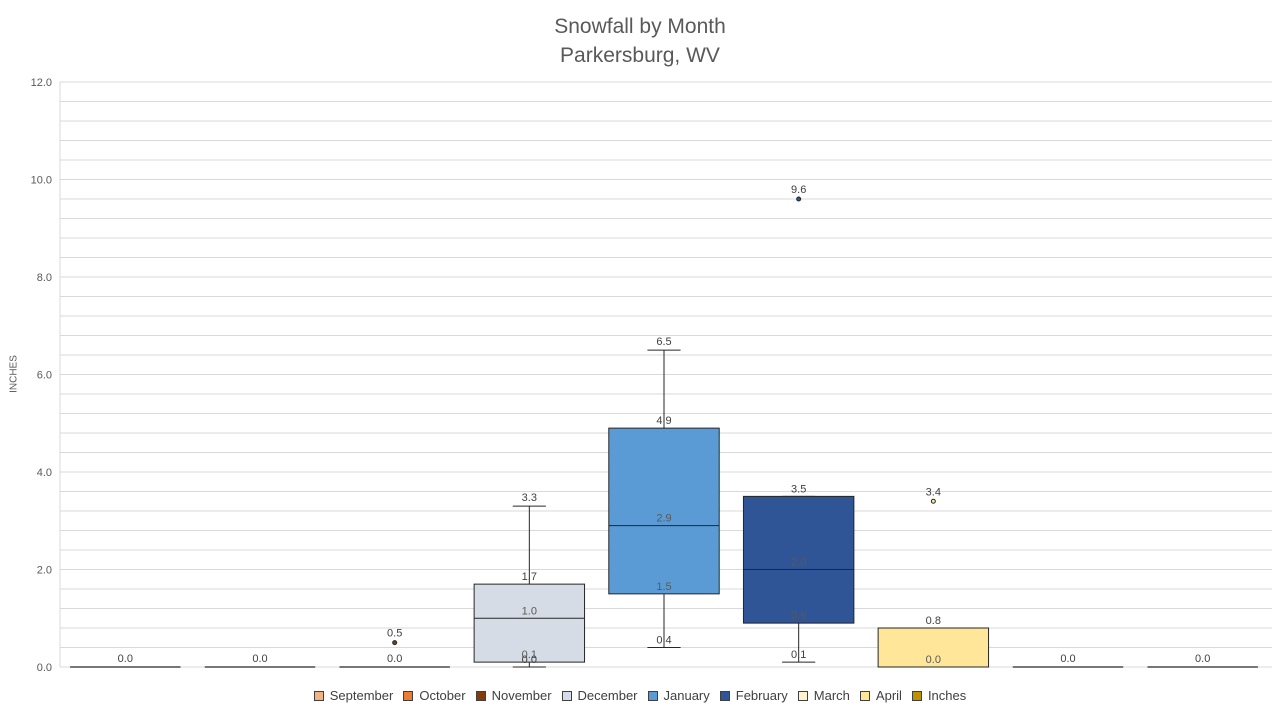 Image resolution: width=1280 pixels, height=720 pixels. I want to click on chart-title-main: Snowfall by Month, so click(640, 26).